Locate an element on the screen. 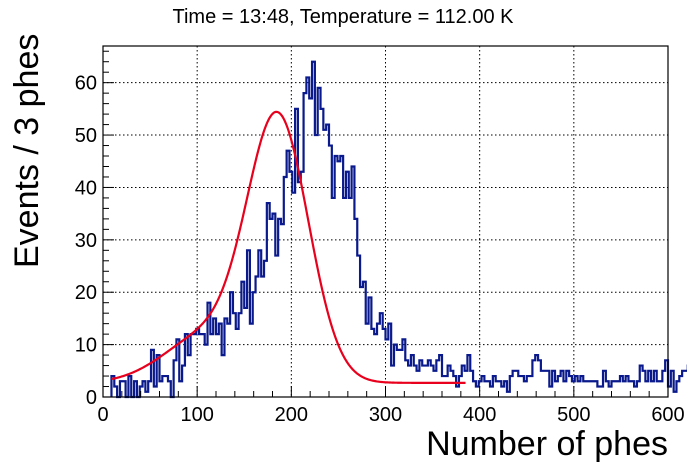  y-tick-label: 30 is located at coordinates (86, 241).